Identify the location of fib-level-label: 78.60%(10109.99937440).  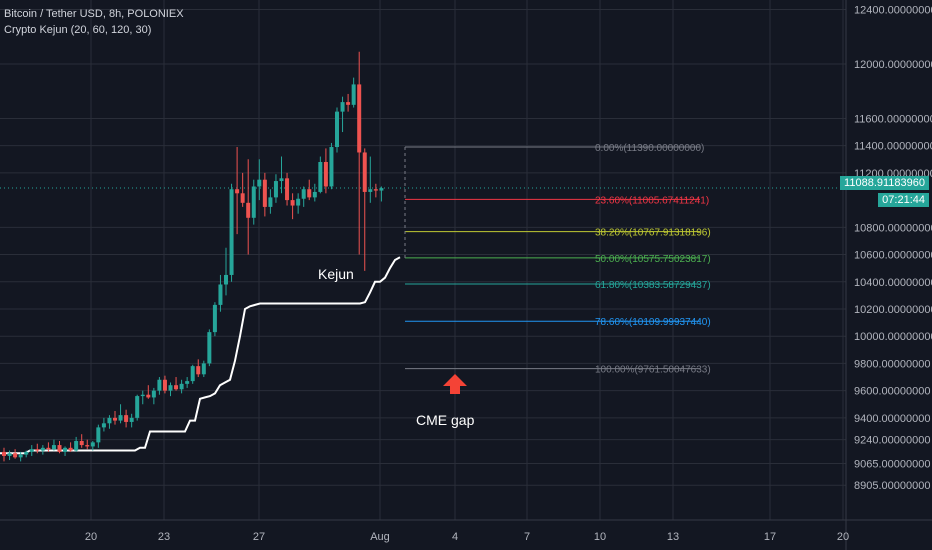
(653, 322).